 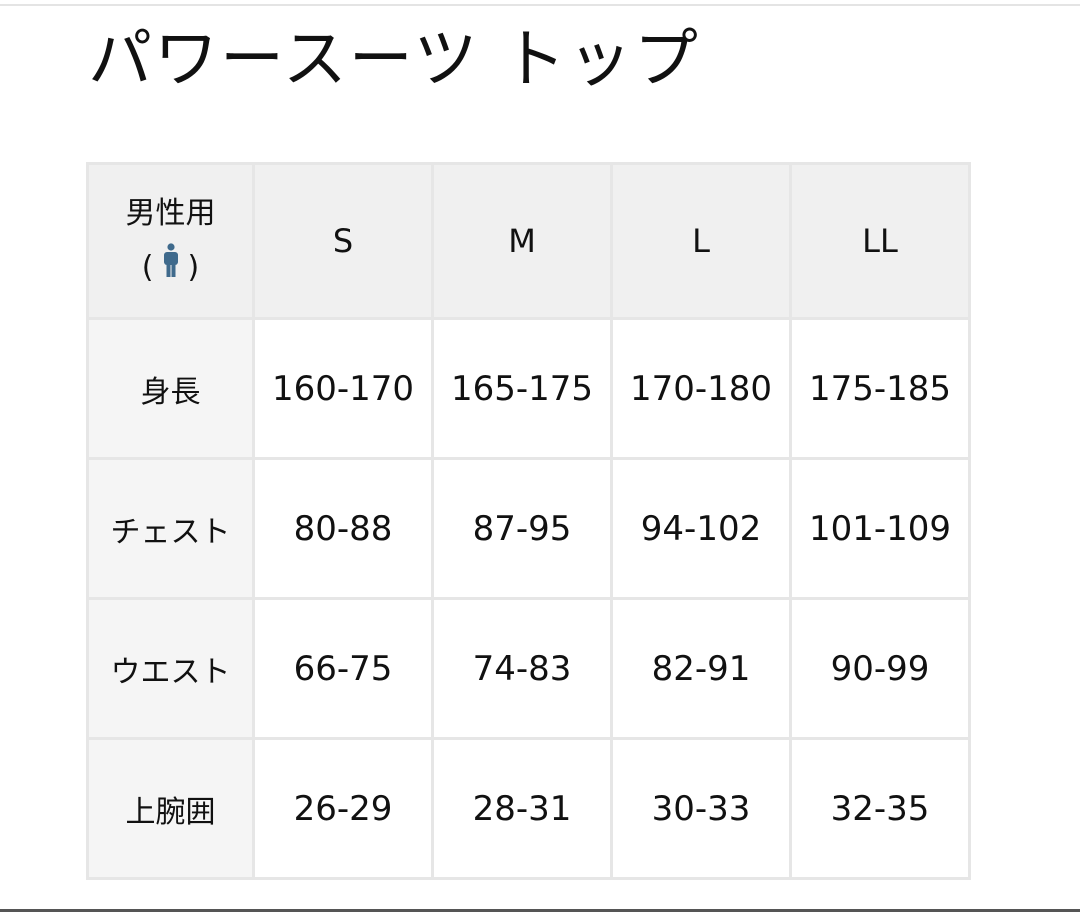 I want to click on table-cell: 170-180, so click(x=701, y=388).